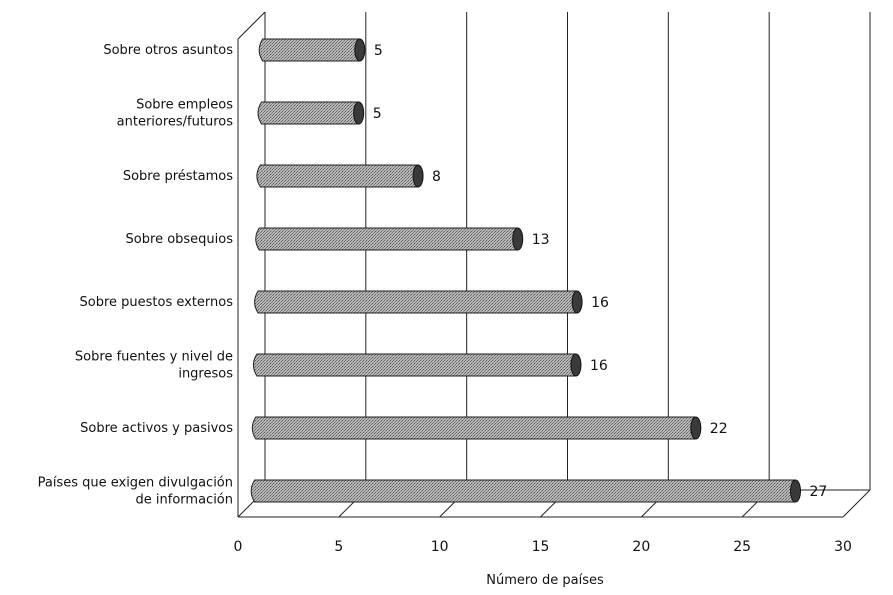  I want to click on data-label-7: 27, so click(819, 492).